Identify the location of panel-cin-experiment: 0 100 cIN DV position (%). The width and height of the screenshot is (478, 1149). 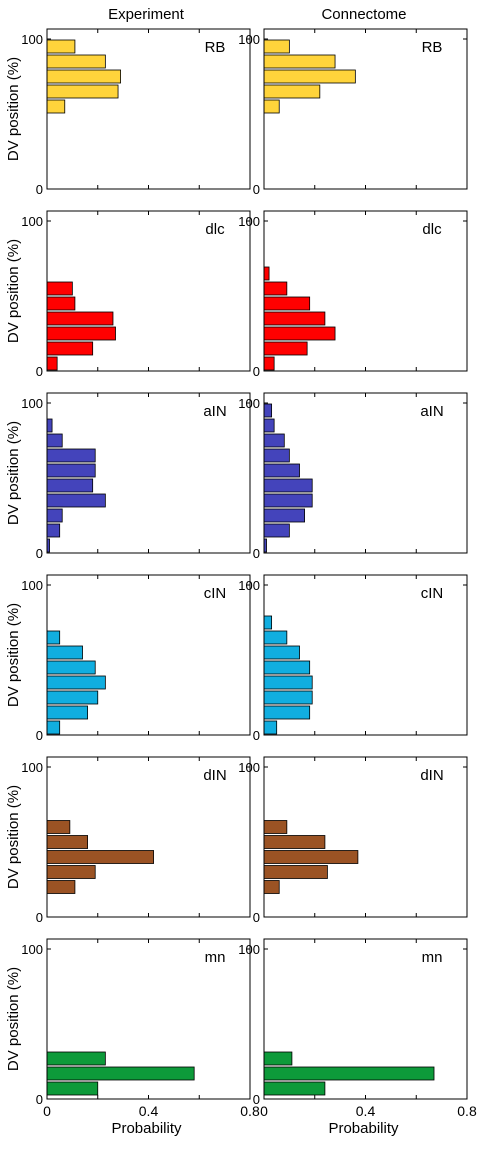
(128, 658).